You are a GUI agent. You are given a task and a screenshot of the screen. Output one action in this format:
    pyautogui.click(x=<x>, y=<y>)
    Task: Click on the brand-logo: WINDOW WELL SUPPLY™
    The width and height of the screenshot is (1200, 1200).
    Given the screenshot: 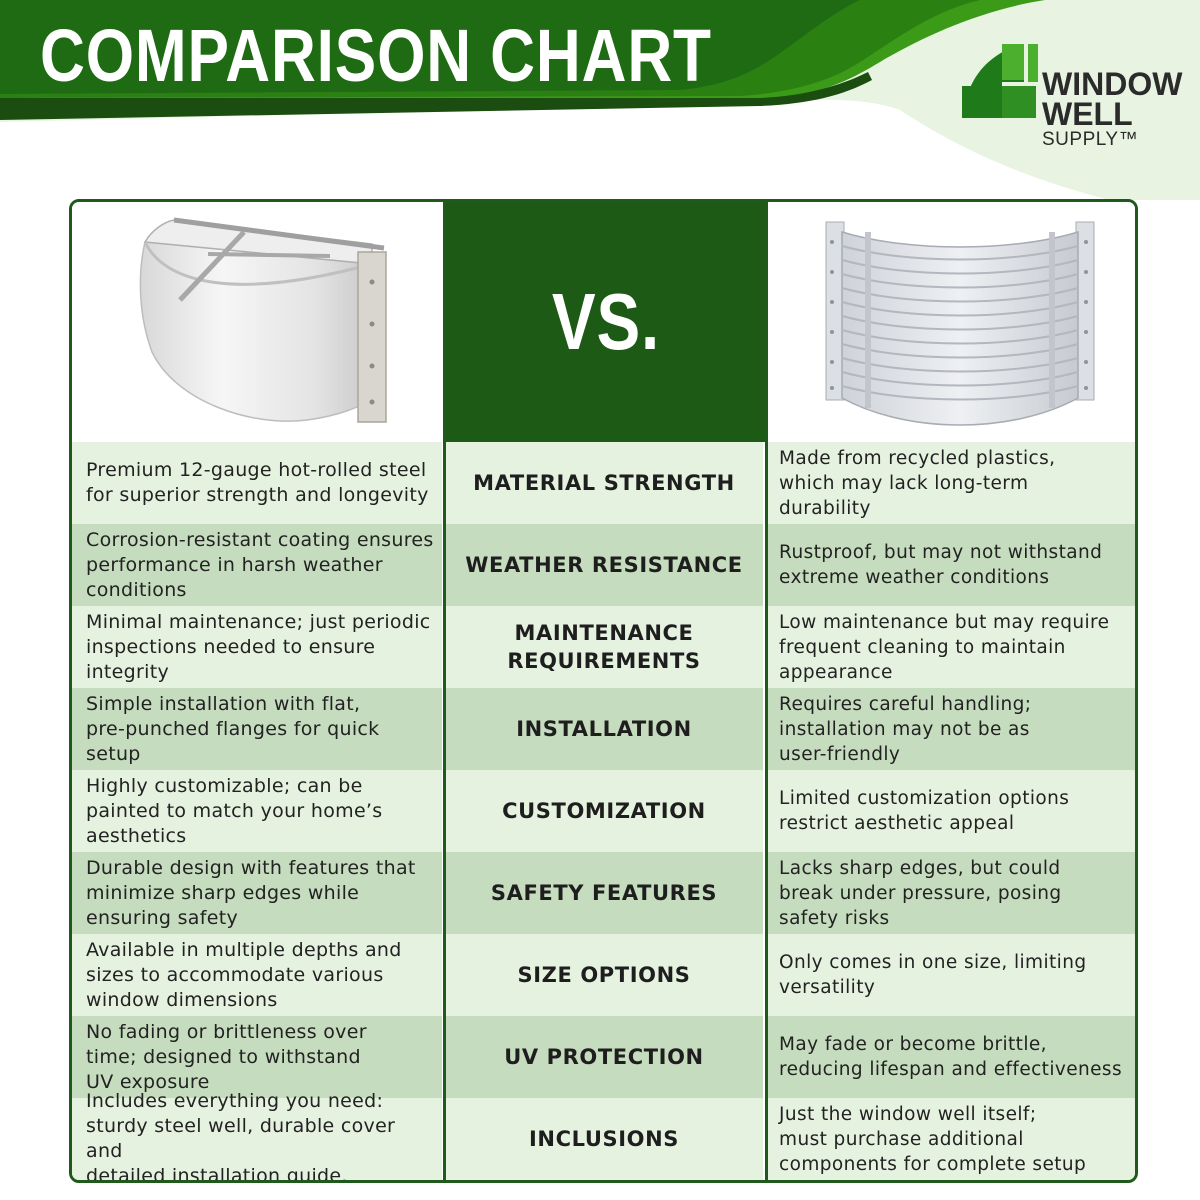 What is the action you would take?
    pyautogui.click(x=1077, y=96)
    